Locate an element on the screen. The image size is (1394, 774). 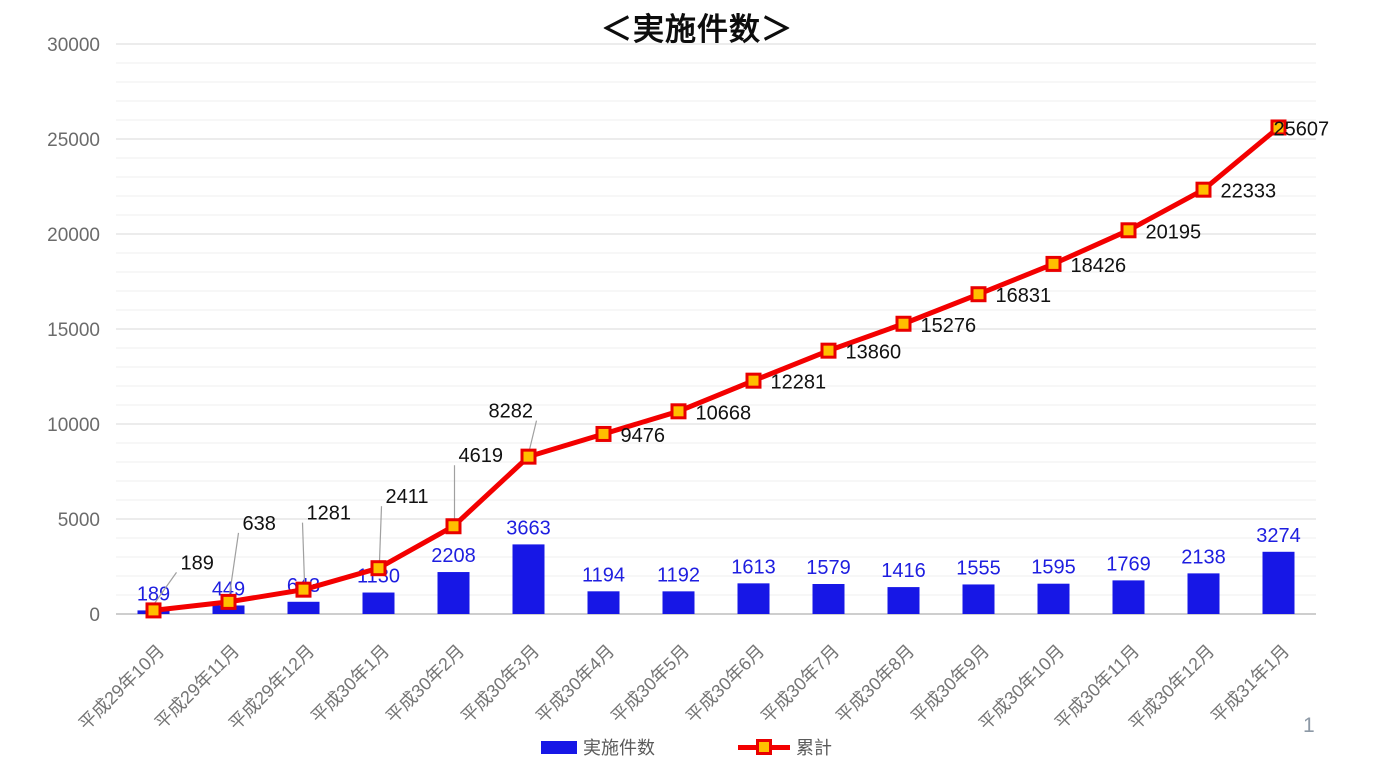
x-axis-tick-label: 平成30年3月 is located at coordinates (500, 684).